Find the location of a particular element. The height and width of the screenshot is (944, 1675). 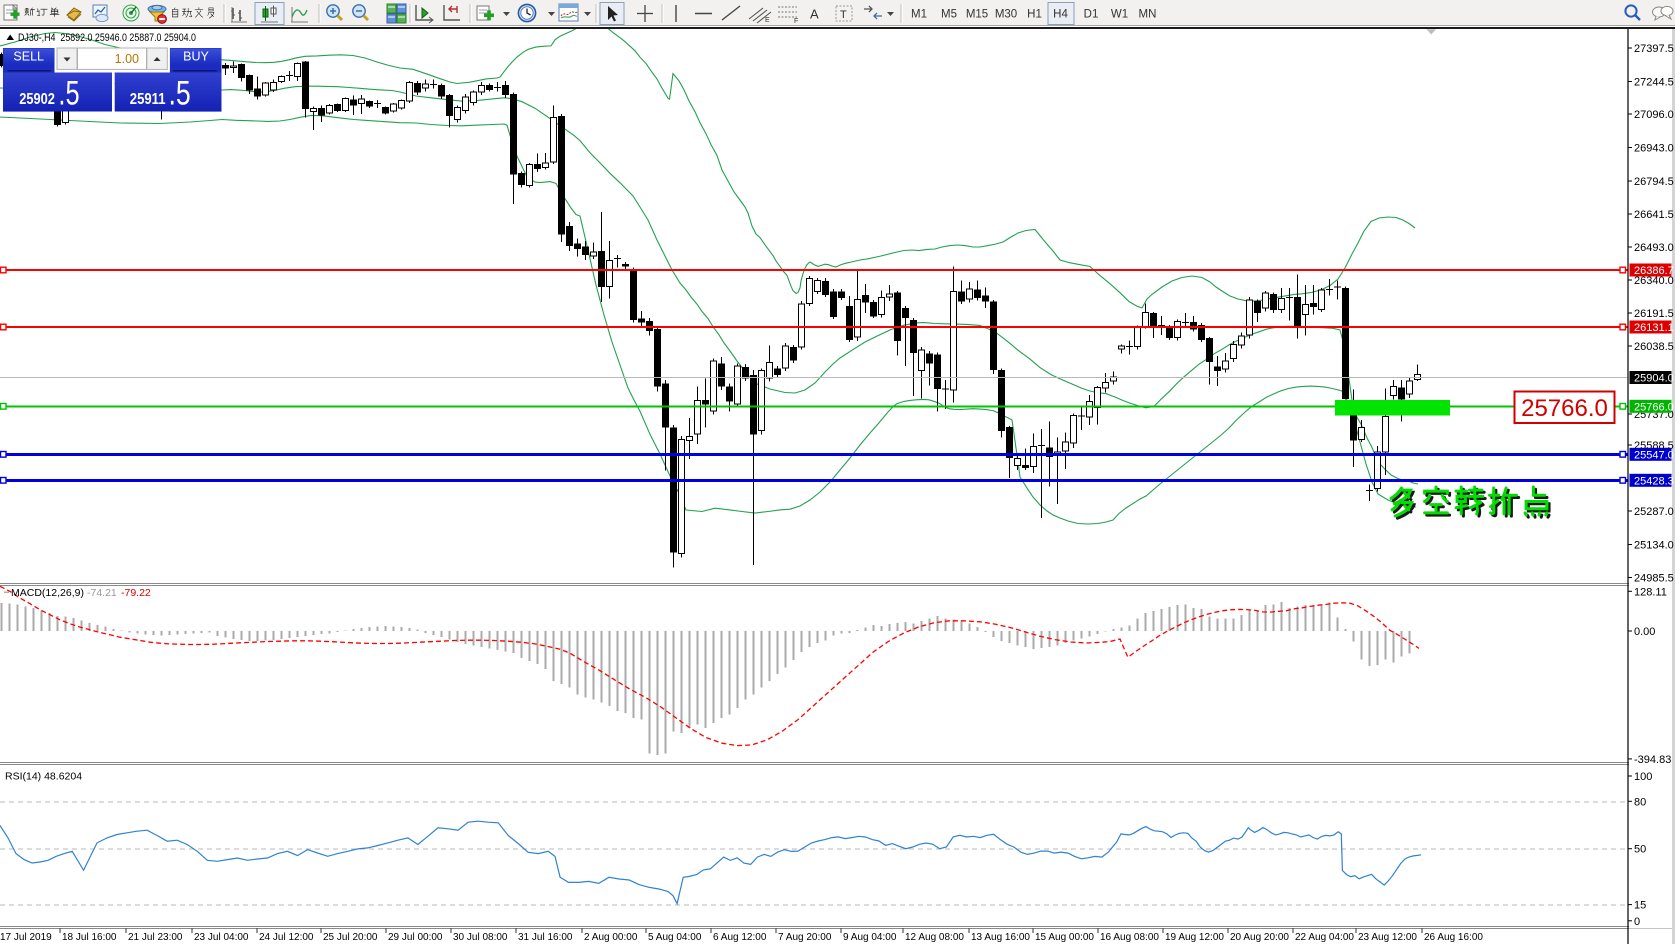

svg-text: 30 Jul 08:00 is located at coordinates (480, 937).